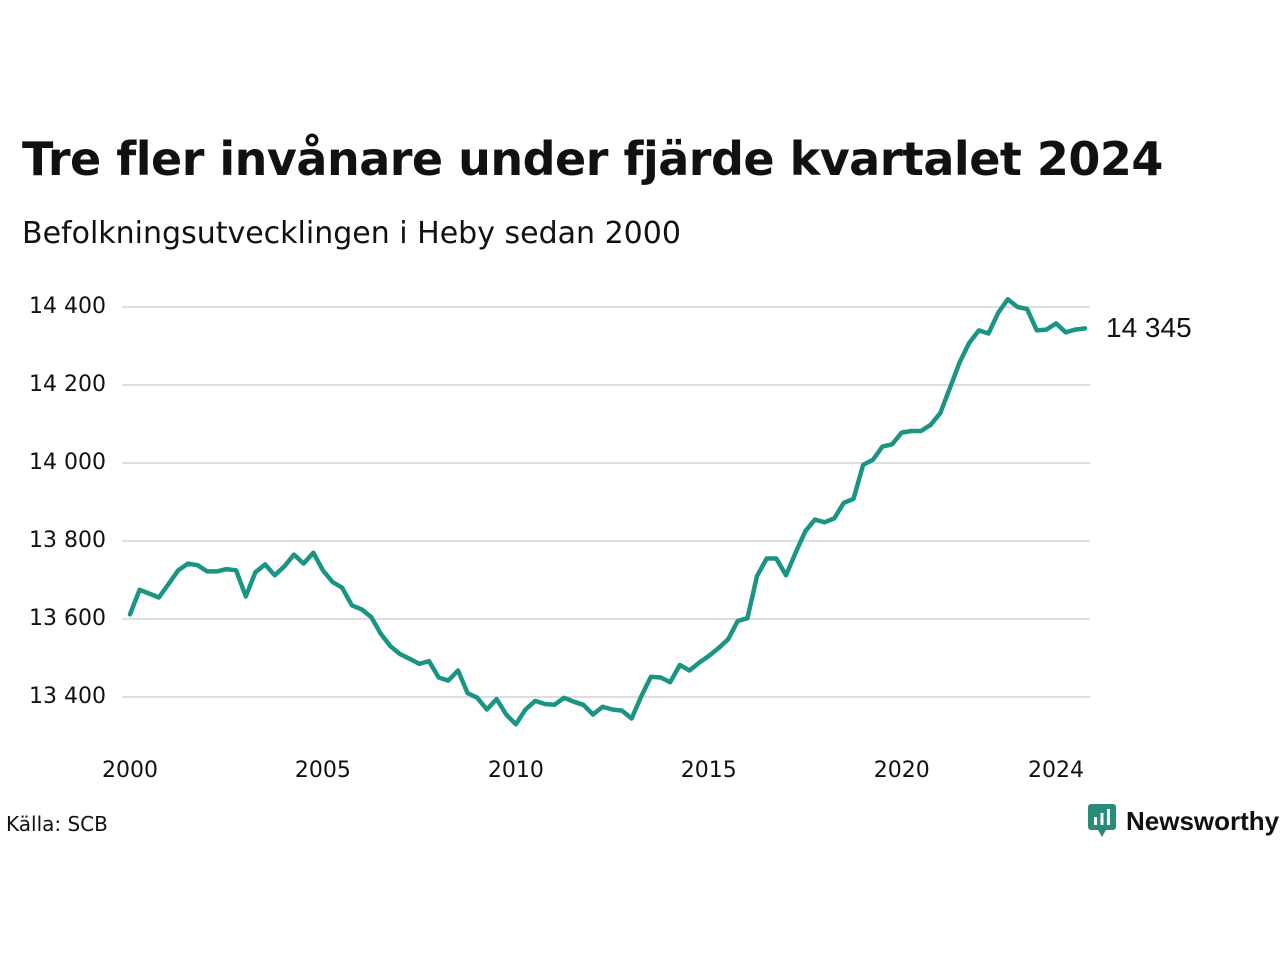 The width and height of the screenshot is (1280, 960). Describe the element at coordinates (1056, 770) in the screenshot. I see `x-tick-label: 2024` at that location.